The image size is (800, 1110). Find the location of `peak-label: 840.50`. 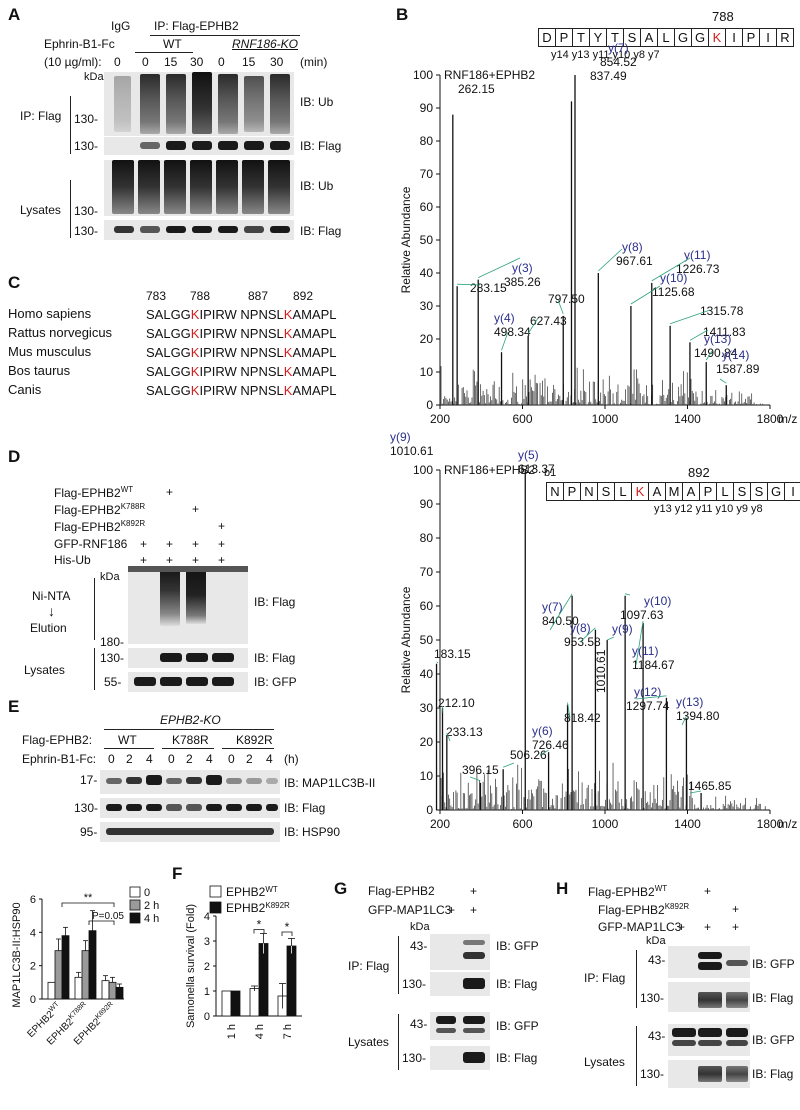

peak-label: 840.50 is located at coordinates (560, 621).